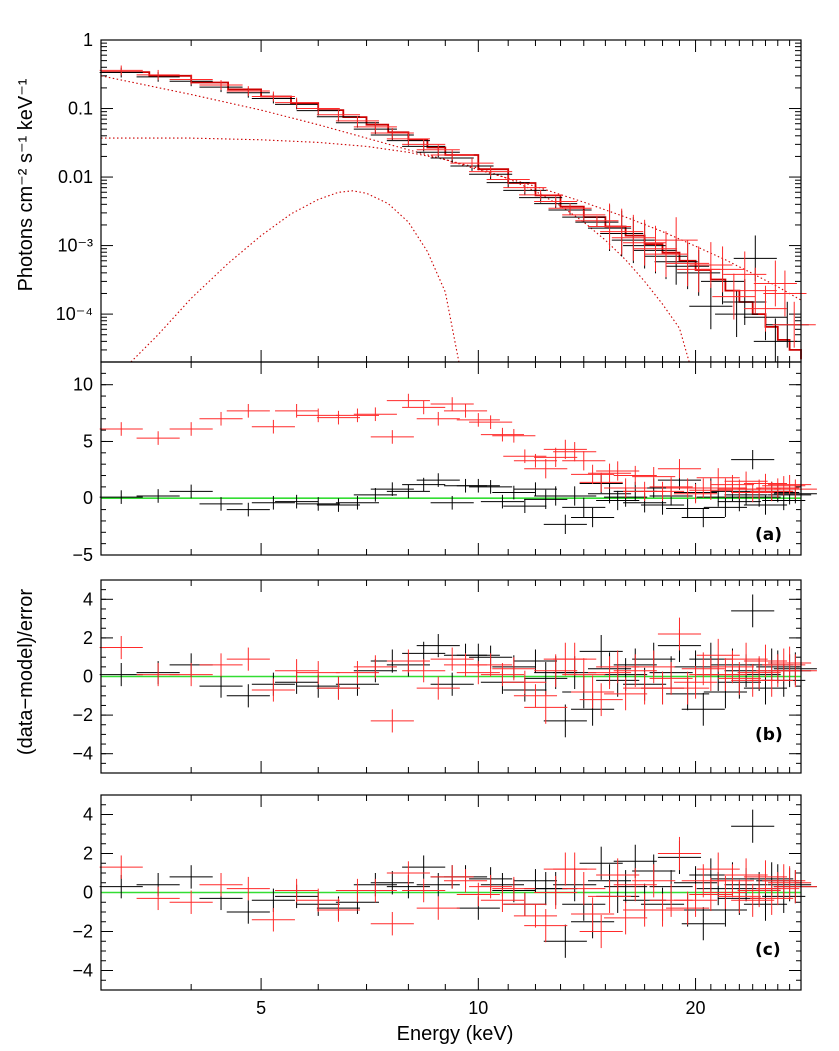  I want to click on panel-annotation: (c), so click(768, 950).